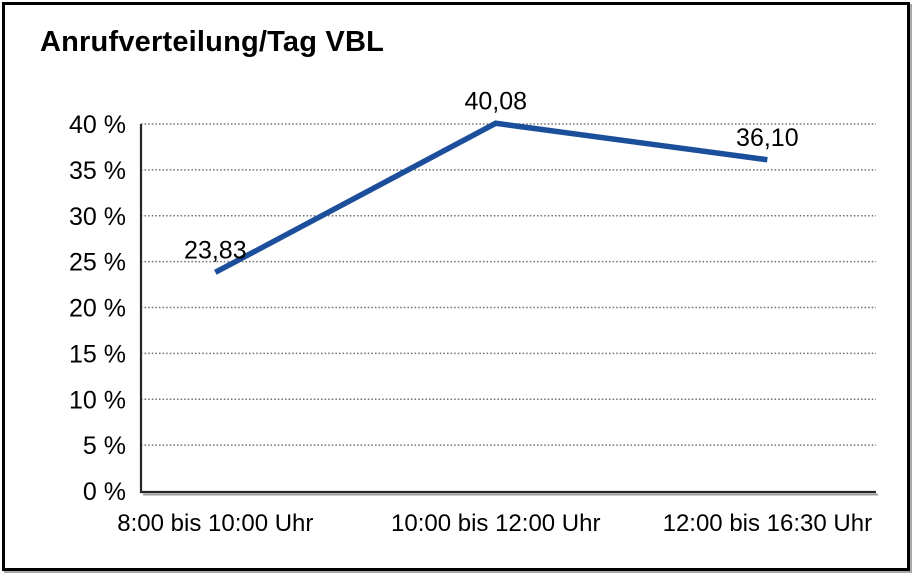 This screenshot has width=915, height=576. Describe the element at coordinates (97, 171) in the screenshot. I see `y-tick-label: 35 %` at that location.